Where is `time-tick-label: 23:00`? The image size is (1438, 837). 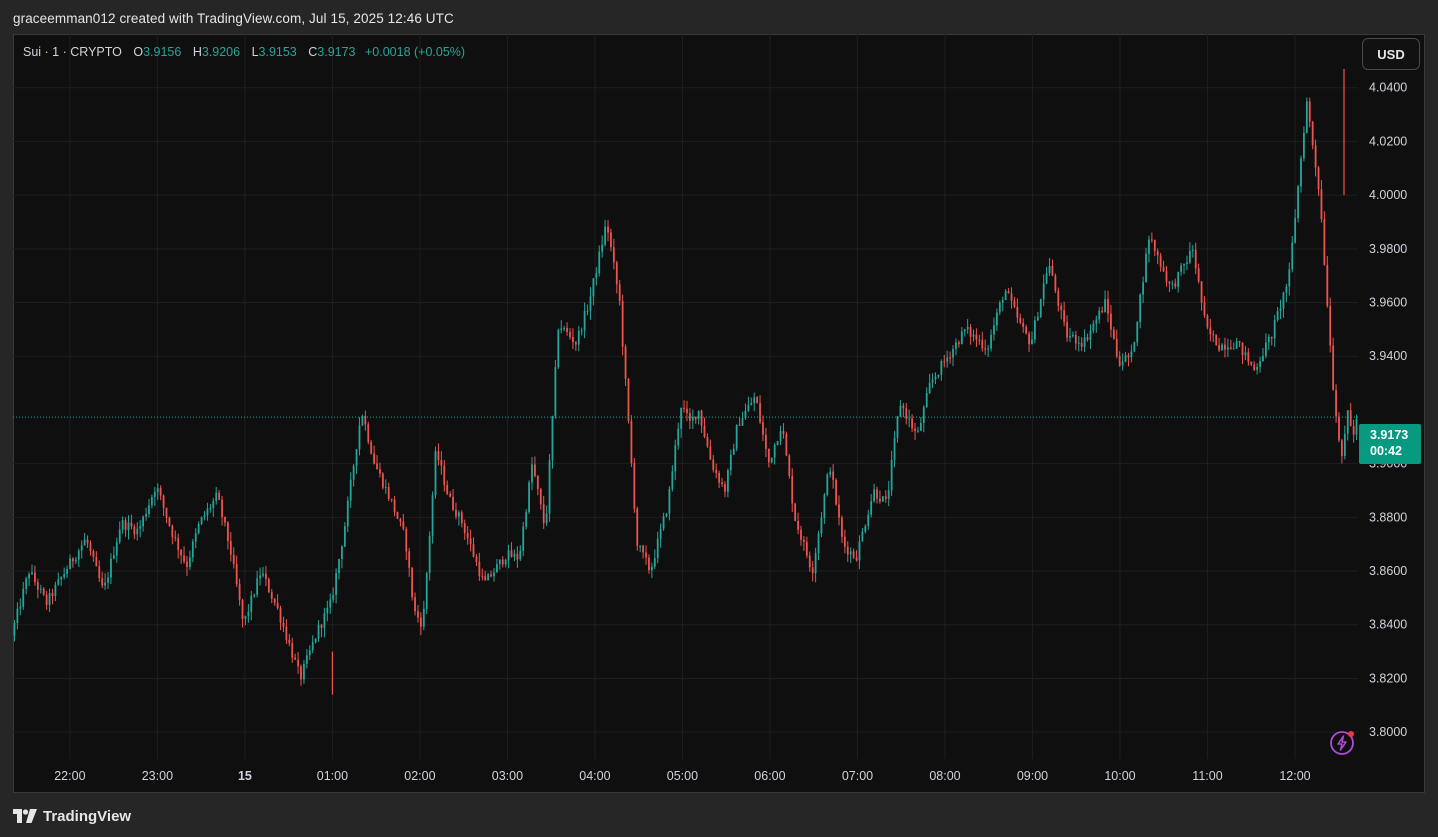 time-tick-label: 23:00 is located at coordinates (157, 776).